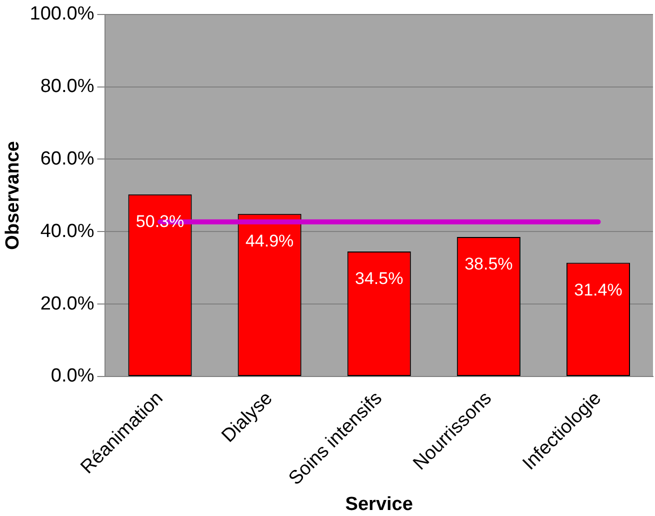 This screenshot has height=516, width=655. Describe the element at coordinates (488, 264) in the screenshot. I see `data-label: 38.5%` at that location.